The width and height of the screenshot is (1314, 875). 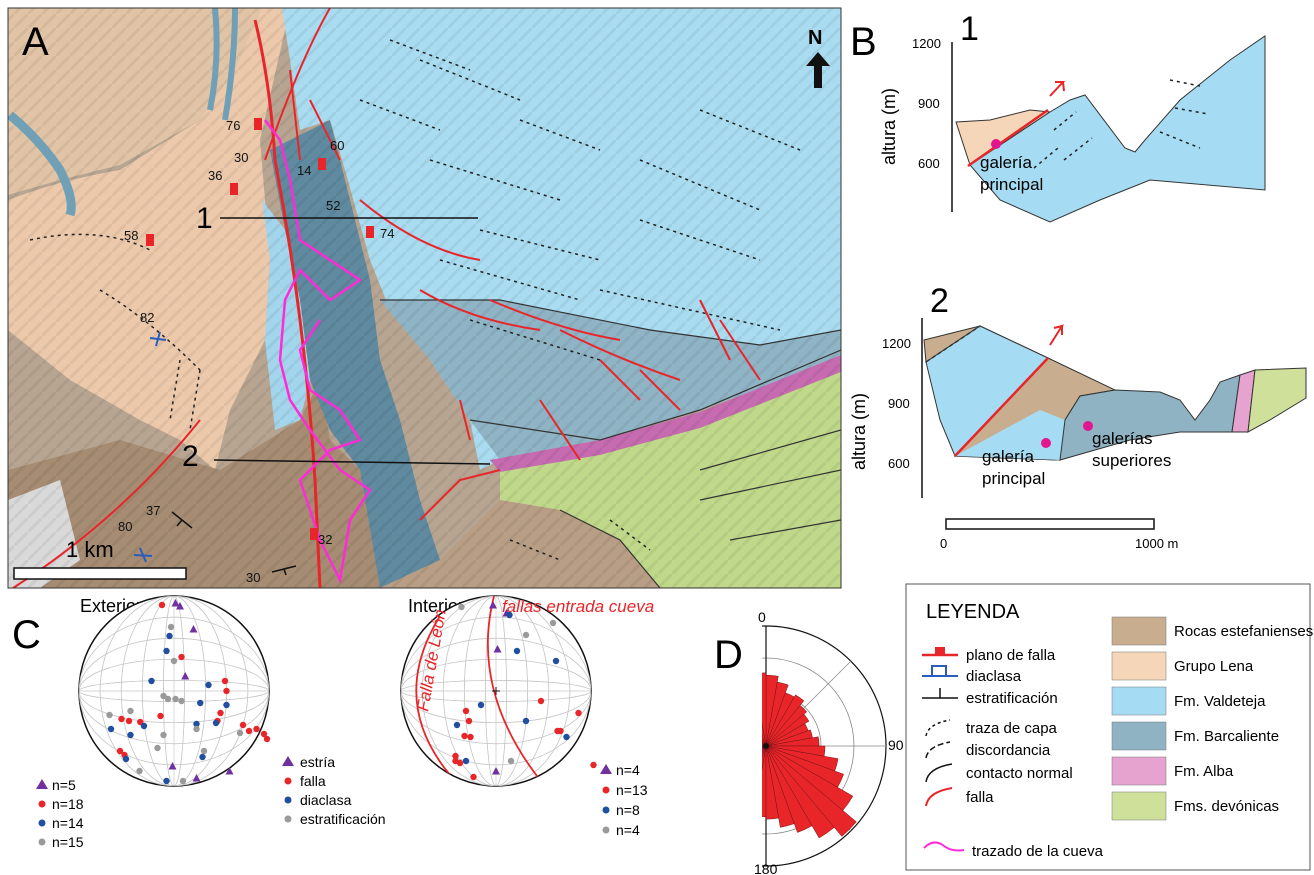 I want to click on exterior-count: n=18, so click(x=68, y=804).